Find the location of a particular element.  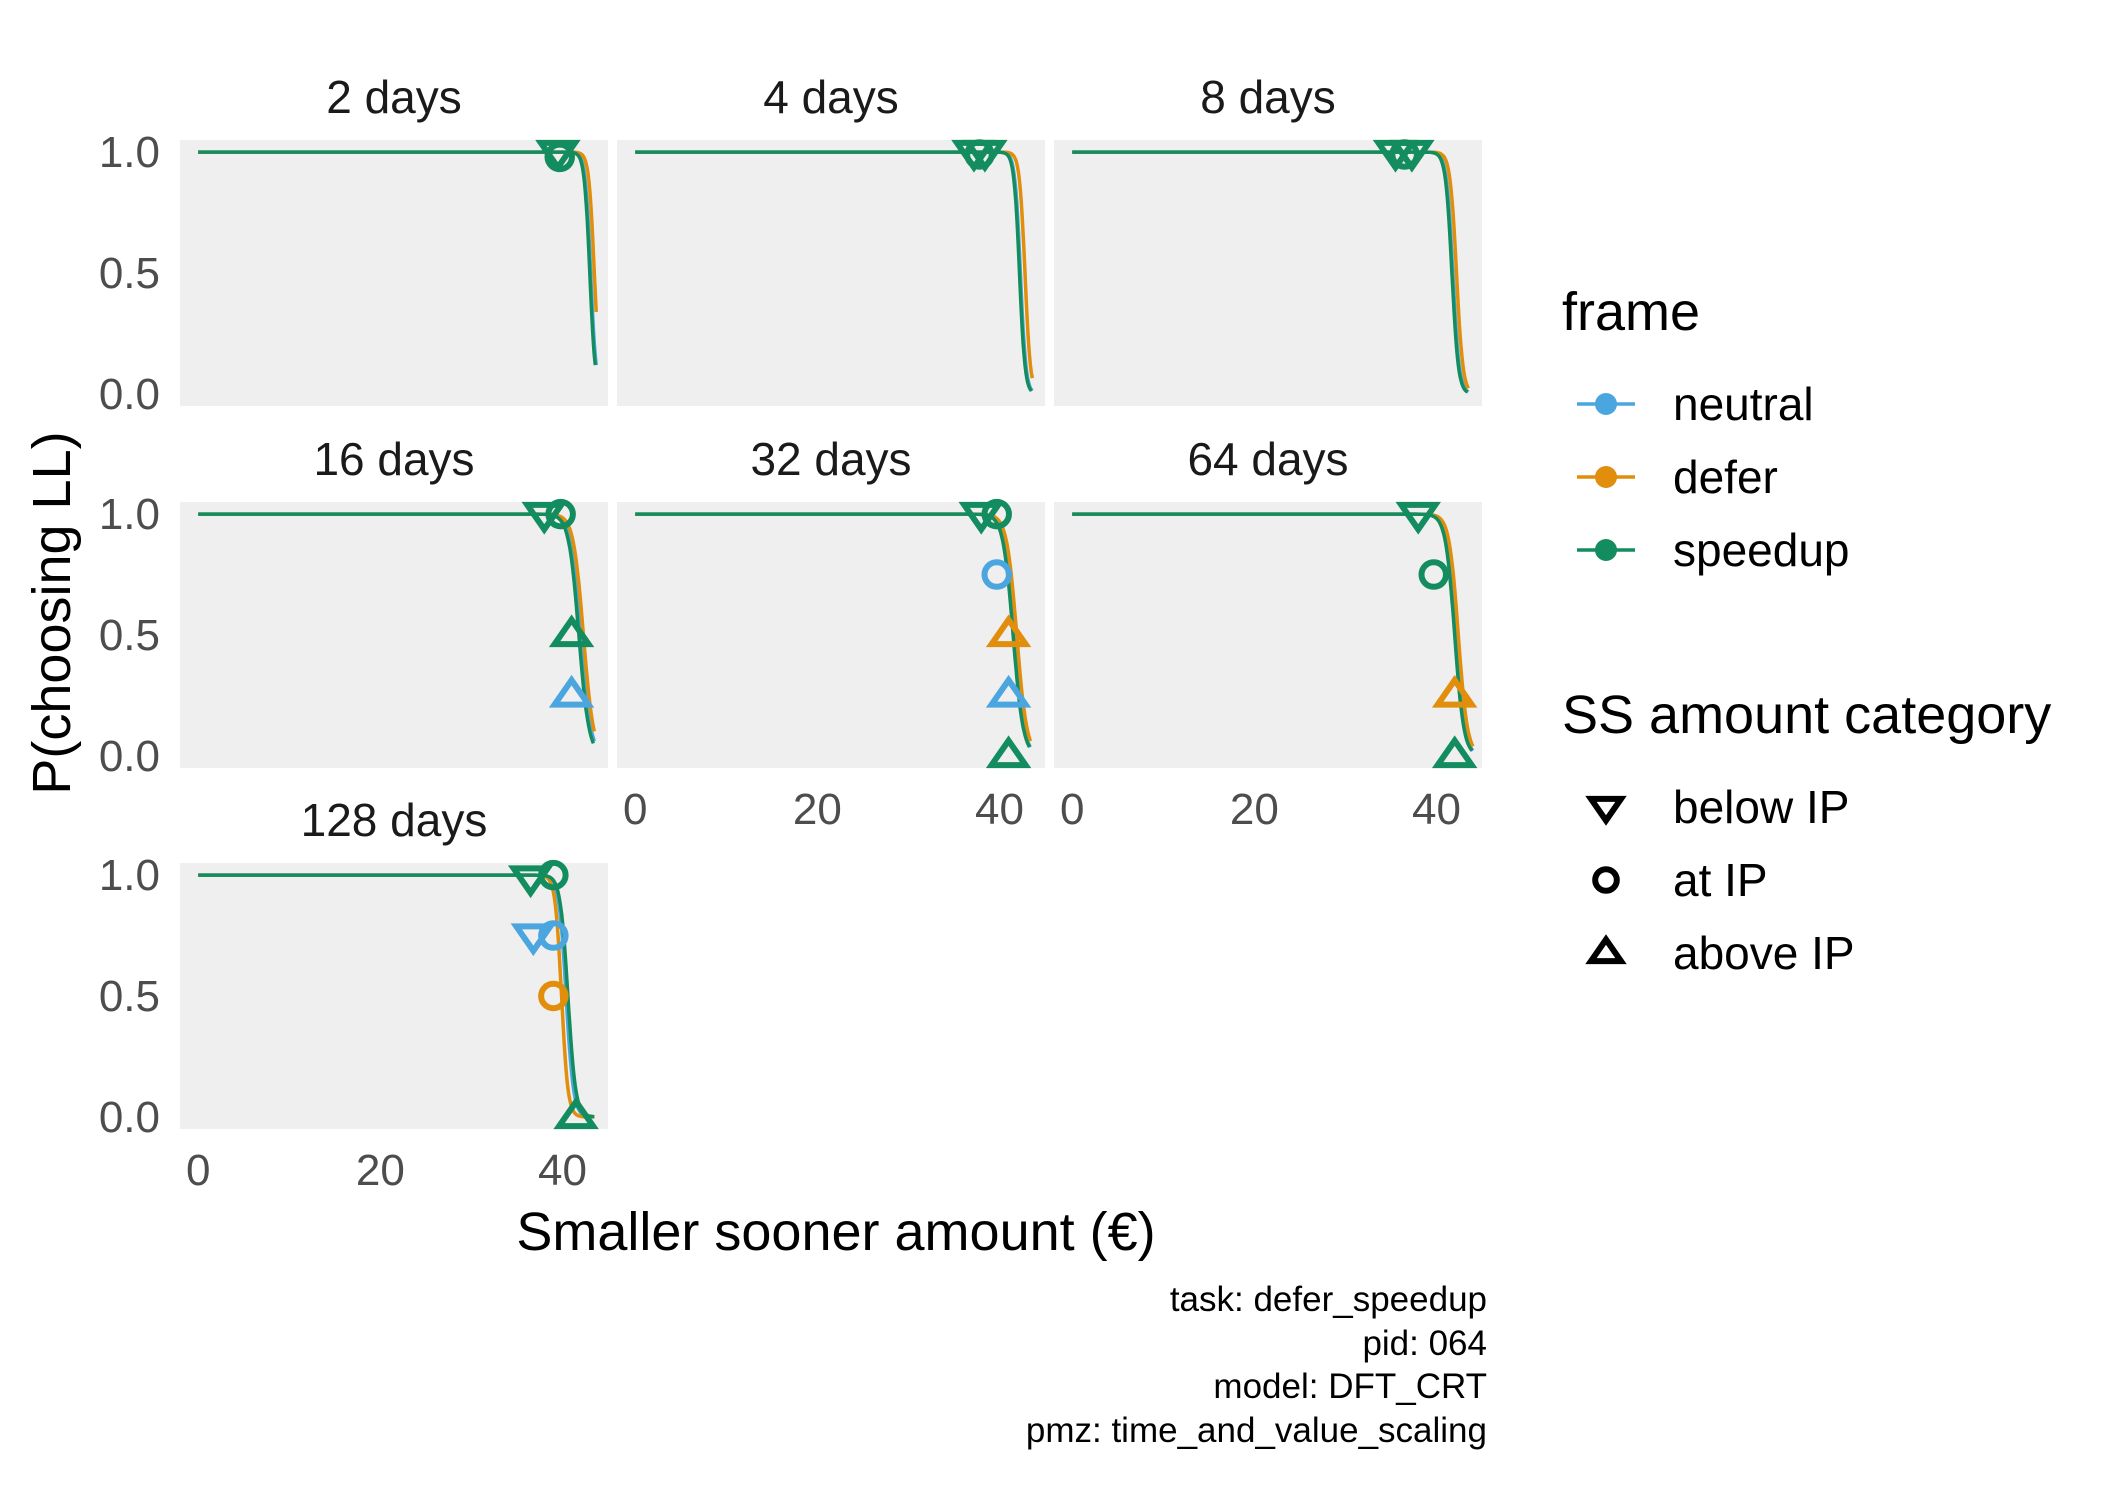

facet-title: 8 days is located at coordinates (1268, 97).